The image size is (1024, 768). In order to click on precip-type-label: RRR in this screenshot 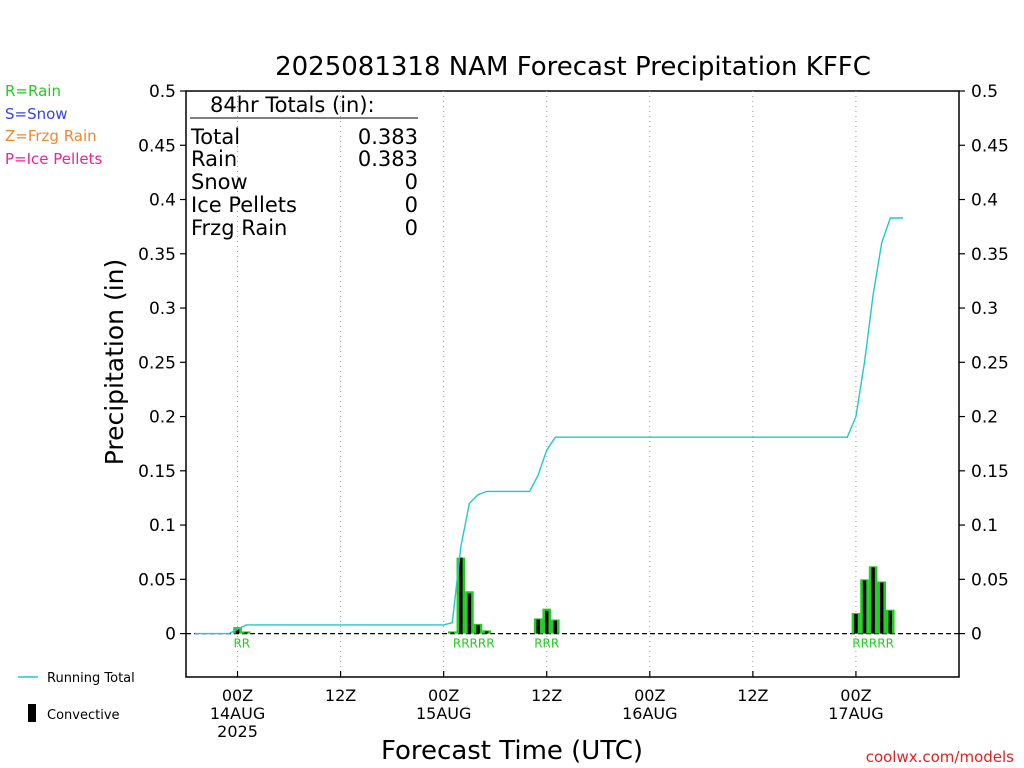, I will do `click(546, 644)`.